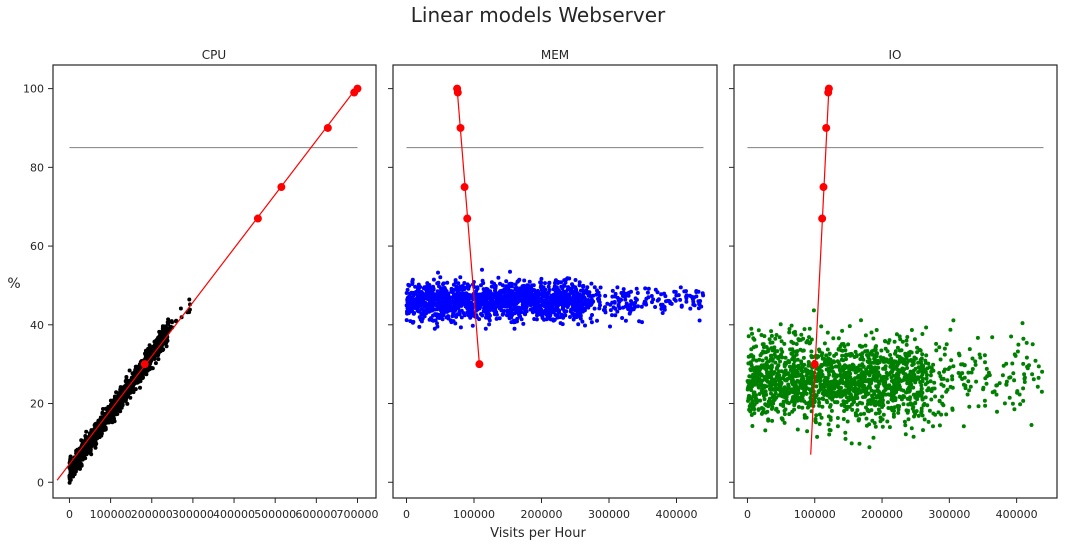 This screenshot has height=547, width=1070. What do you see at coordinates (895, 55) in the screenshot?
I see `io-panel-title: IO` at bounding box center [895, 55].